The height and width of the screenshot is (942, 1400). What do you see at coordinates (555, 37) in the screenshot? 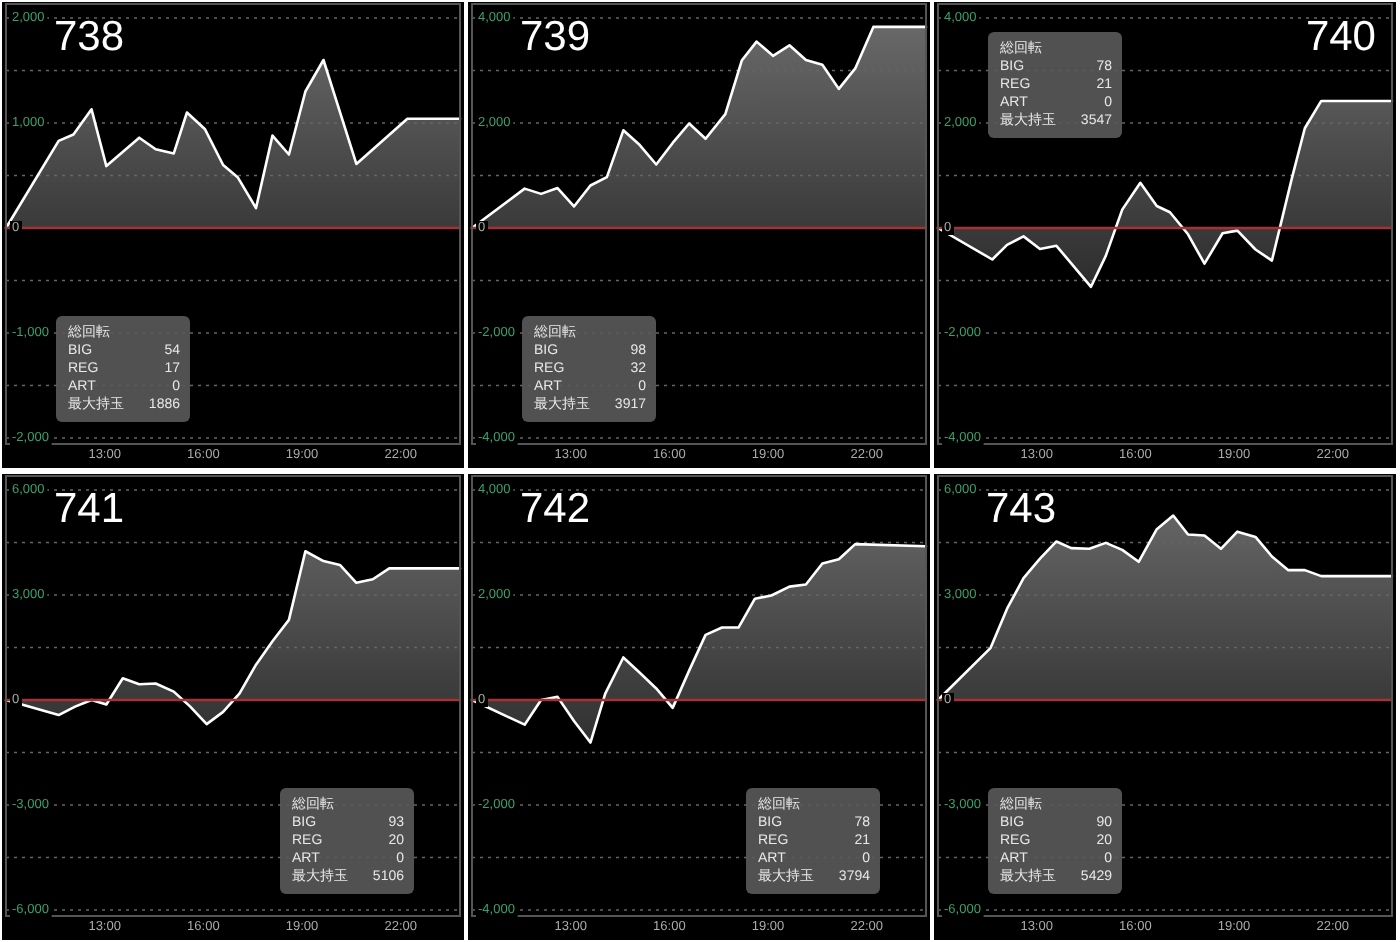
I see `chart-title: 739` at bounding box center [555, 37].